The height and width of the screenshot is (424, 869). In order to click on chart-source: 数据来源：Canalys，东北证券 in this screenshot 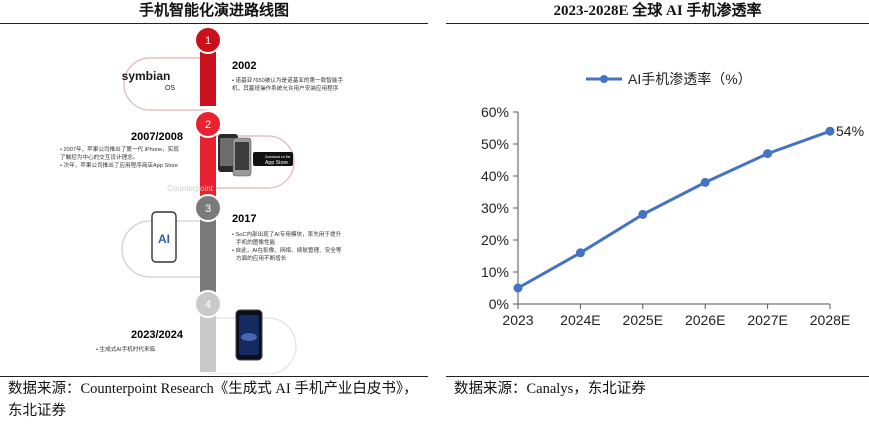, I will do `click(550, 389)`.